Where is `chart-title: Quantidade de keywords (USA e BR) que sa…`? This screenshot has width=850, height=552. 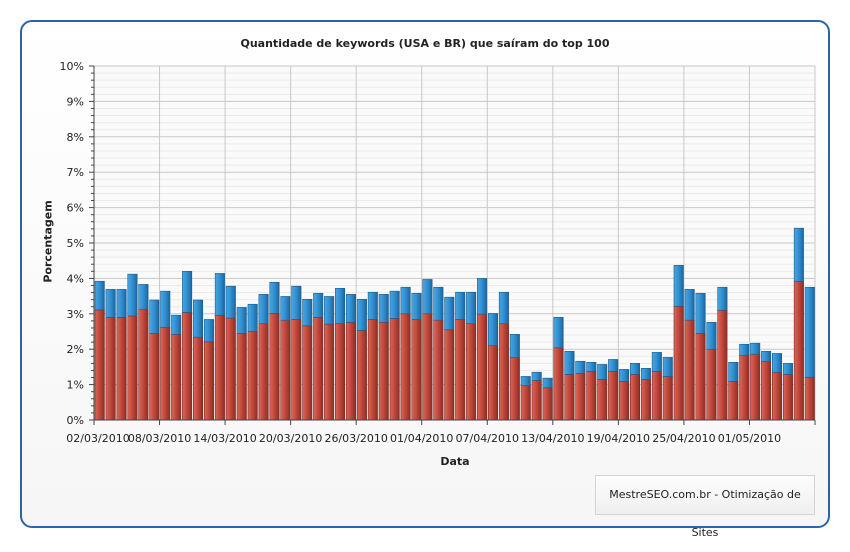
chart-title: Quantidade de keywords (USA e BR) que sa… is located at coordinates (425, 43).